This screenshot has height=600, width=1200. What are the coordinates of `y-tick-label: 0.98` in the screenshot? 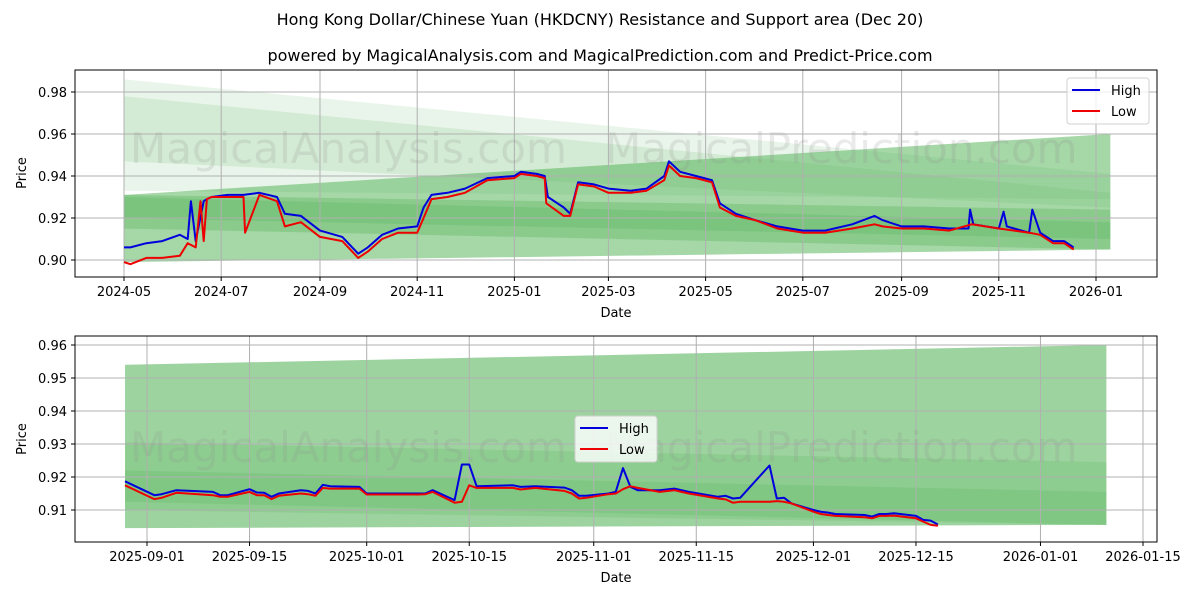 It's located at (52, 93).